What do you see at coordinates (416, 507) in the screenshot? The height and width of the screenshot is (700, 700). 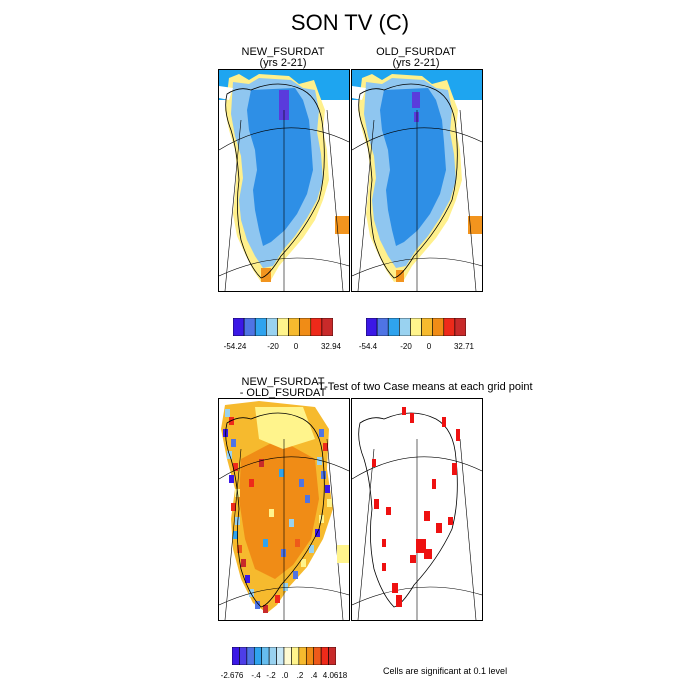 I see `ttest-significant-cells` at bounding box center [416, 507].